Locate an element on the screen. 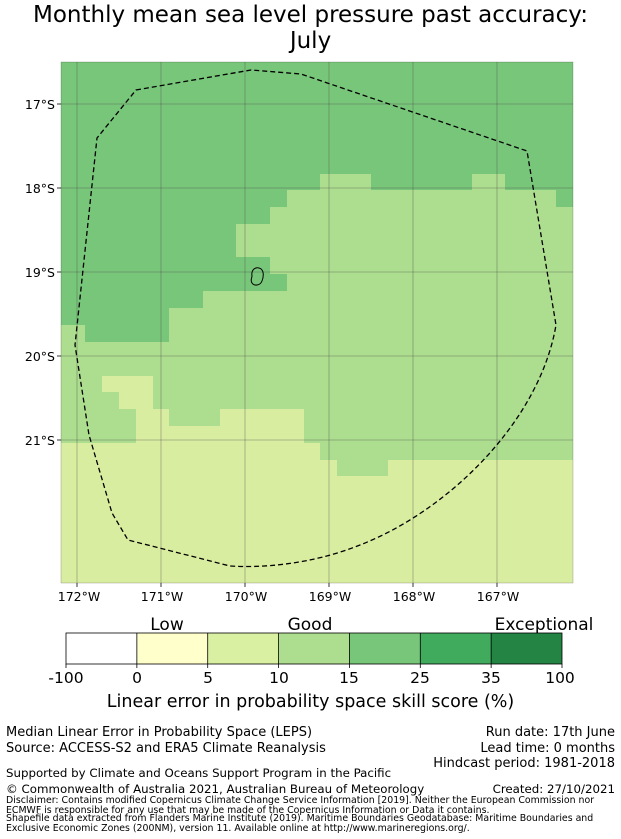 The height and width of the screenshot is (839, 621). colorbar-tick-2: 5 is located at coordinates (208, 678).